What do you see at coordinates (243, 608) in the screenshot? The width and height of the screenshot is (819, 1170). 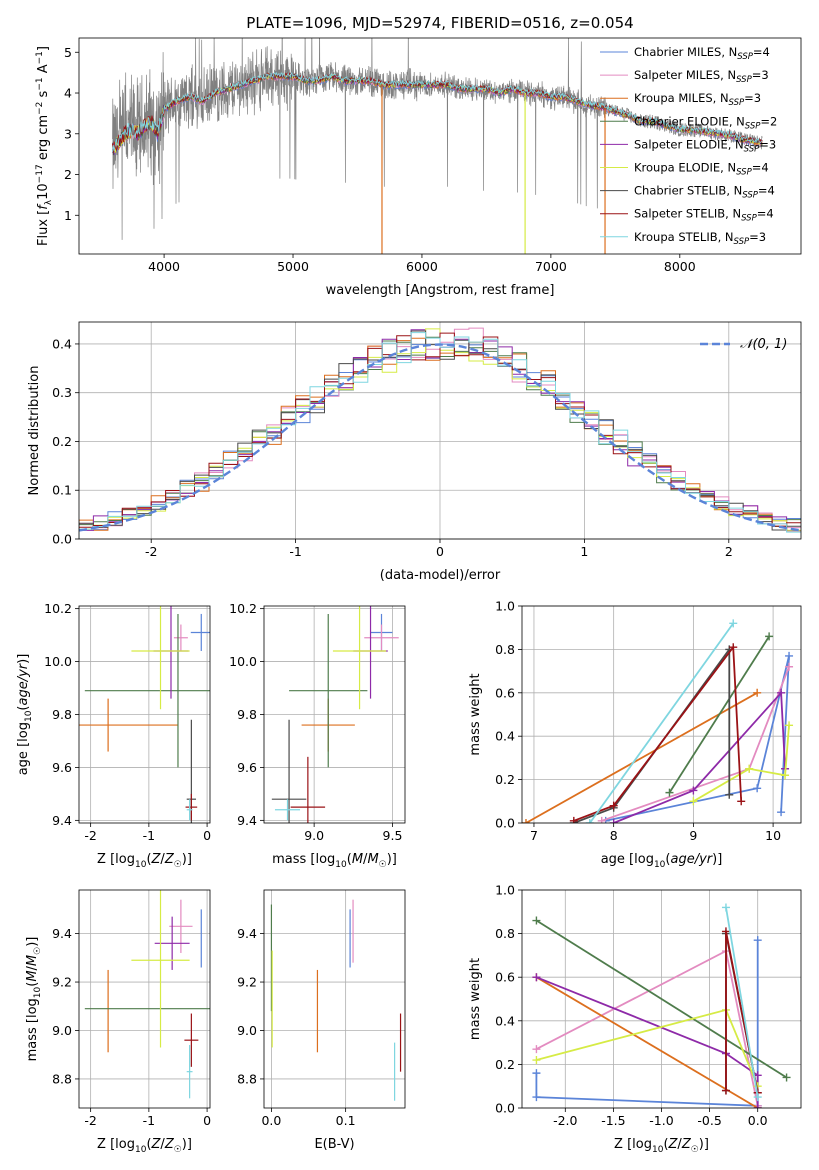 I see `age-vs-mass-ytick-label: 10.2` at bounding box center [243, 608].